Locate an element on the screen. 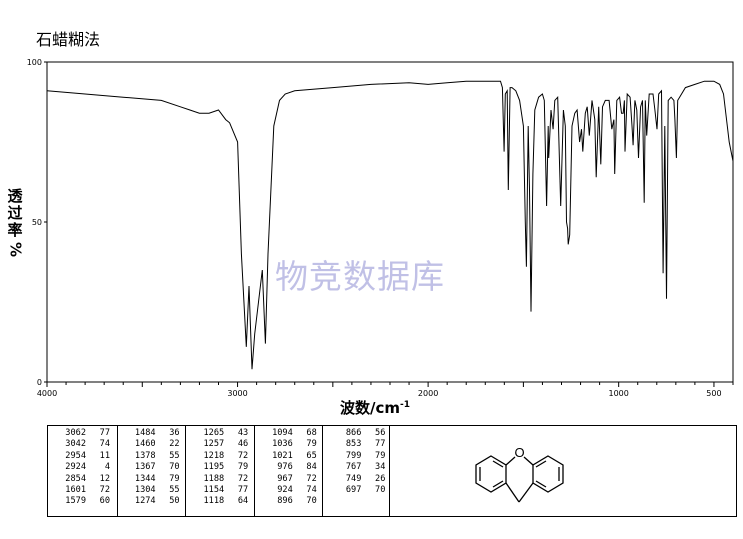 The width and height of the screenshot is (743, 539). x-tick-label: 1000 is located at coordinates (618, 393).